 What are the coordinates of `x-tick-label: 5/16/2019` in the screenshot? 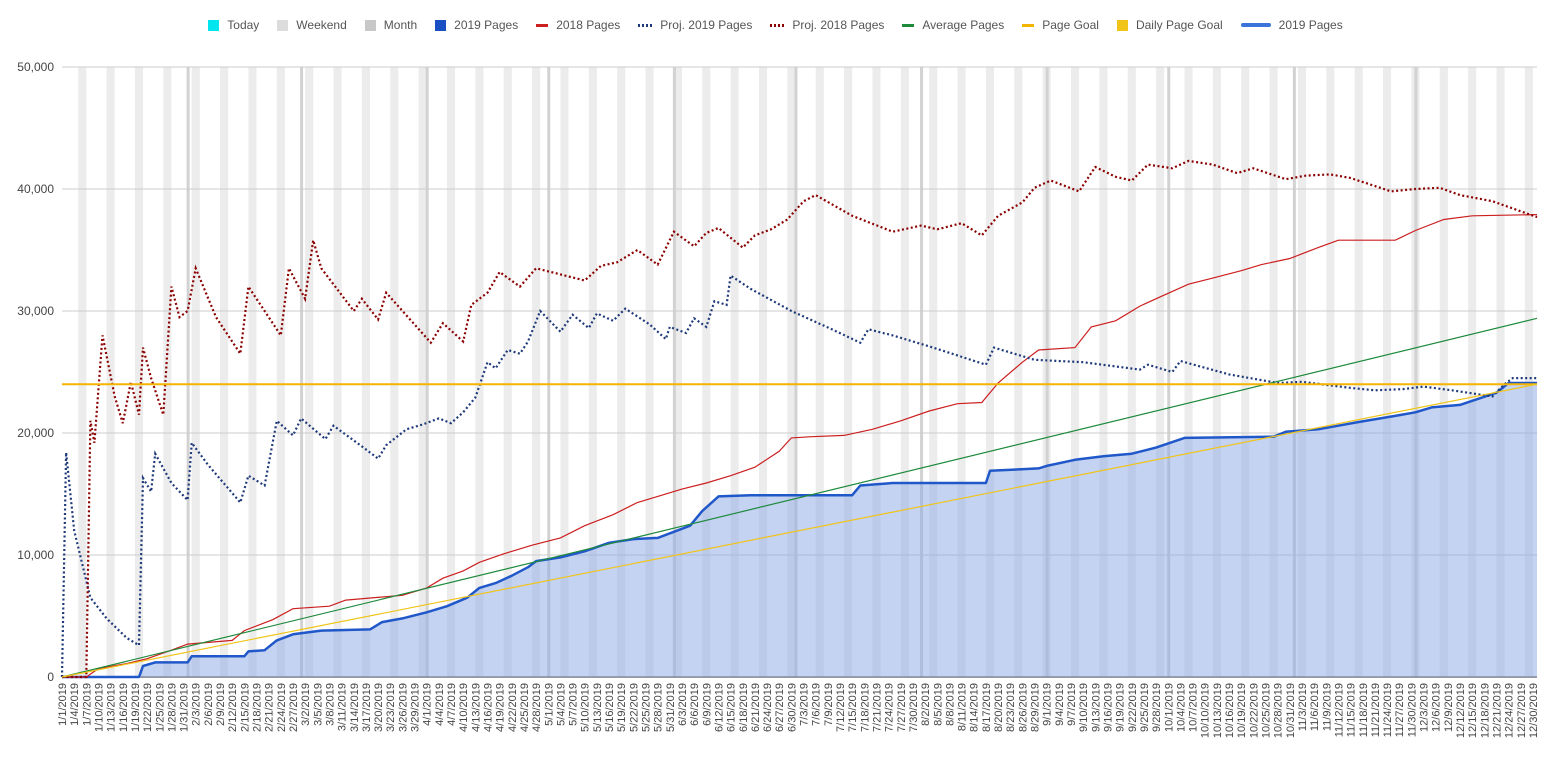 It's located at (610, 707).